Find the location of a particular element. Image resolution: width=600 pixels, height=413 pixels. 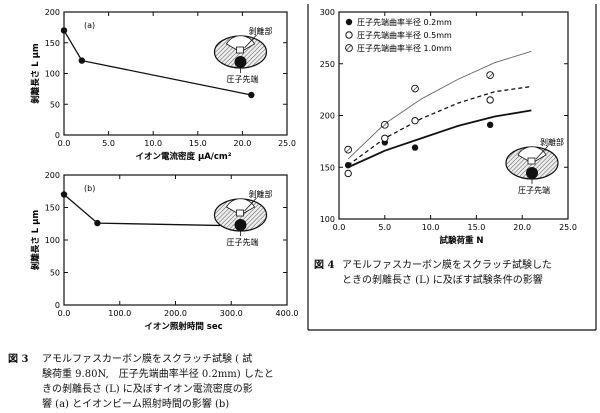

x-tick-label: 100.0 is located at coordinates (119, 313).